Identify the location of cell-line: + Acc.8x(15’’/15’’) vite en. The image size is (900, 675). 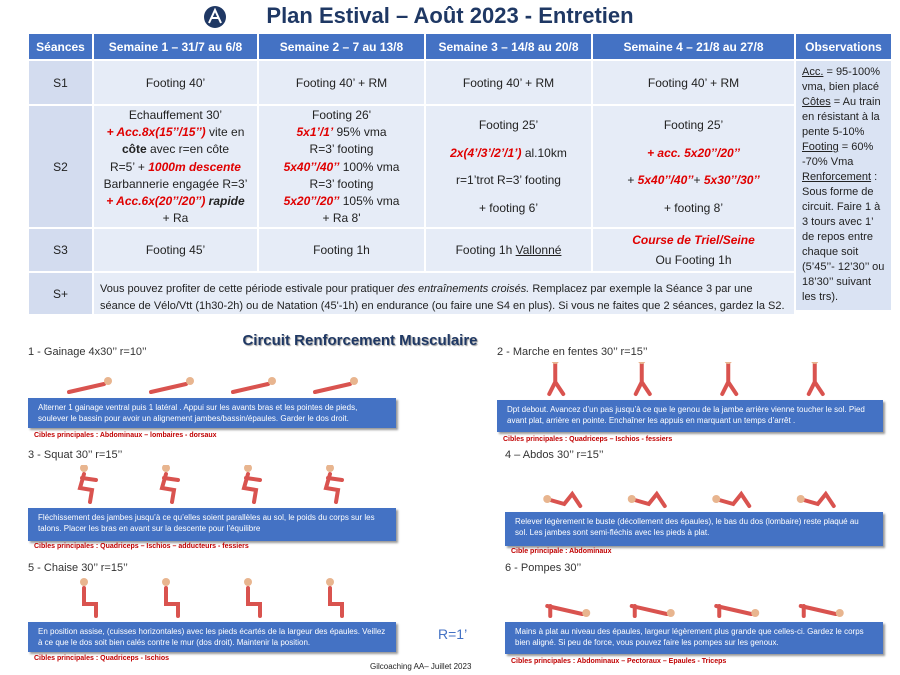
(176, 132).